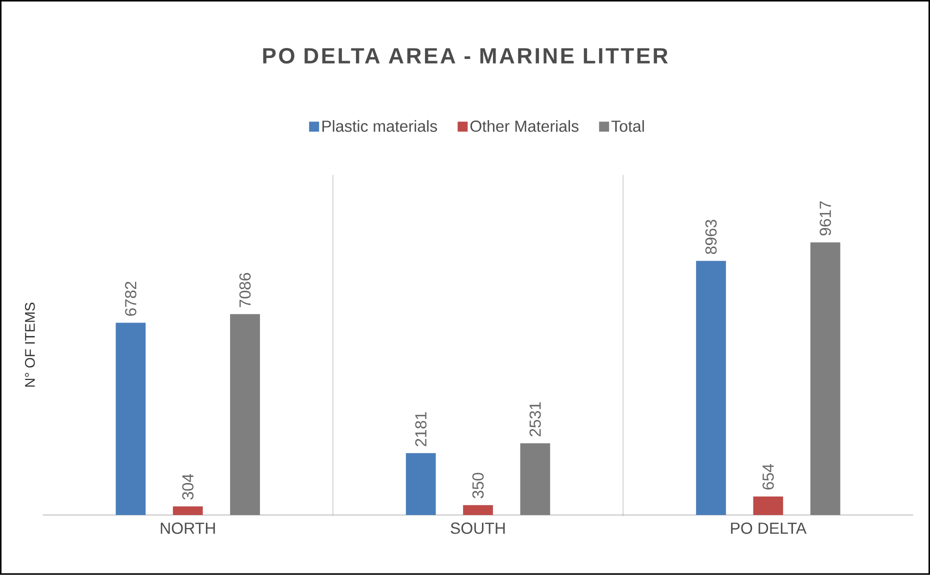  I want to click on legend-label: Plastic materials, so click(380, 126).